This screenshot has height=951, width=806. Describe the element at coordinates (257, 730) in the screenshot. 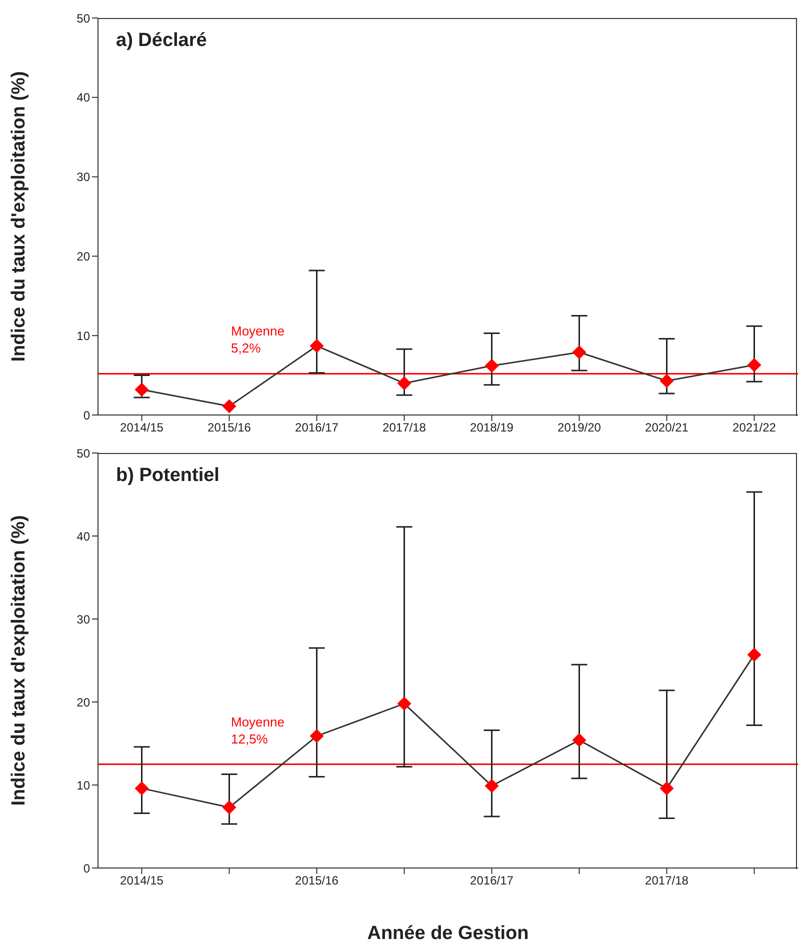

I see `ref-line-label: Moyenne 12,5%` at that location.